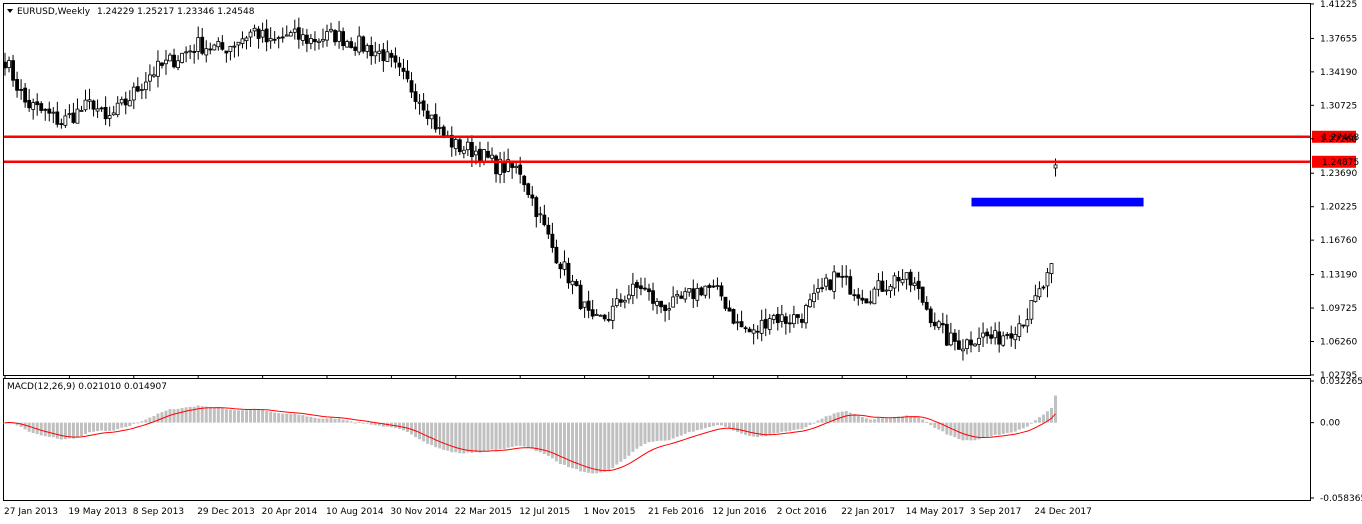  I want to click on x-tick-label: 21 Feb 2016, so click(676, 512).